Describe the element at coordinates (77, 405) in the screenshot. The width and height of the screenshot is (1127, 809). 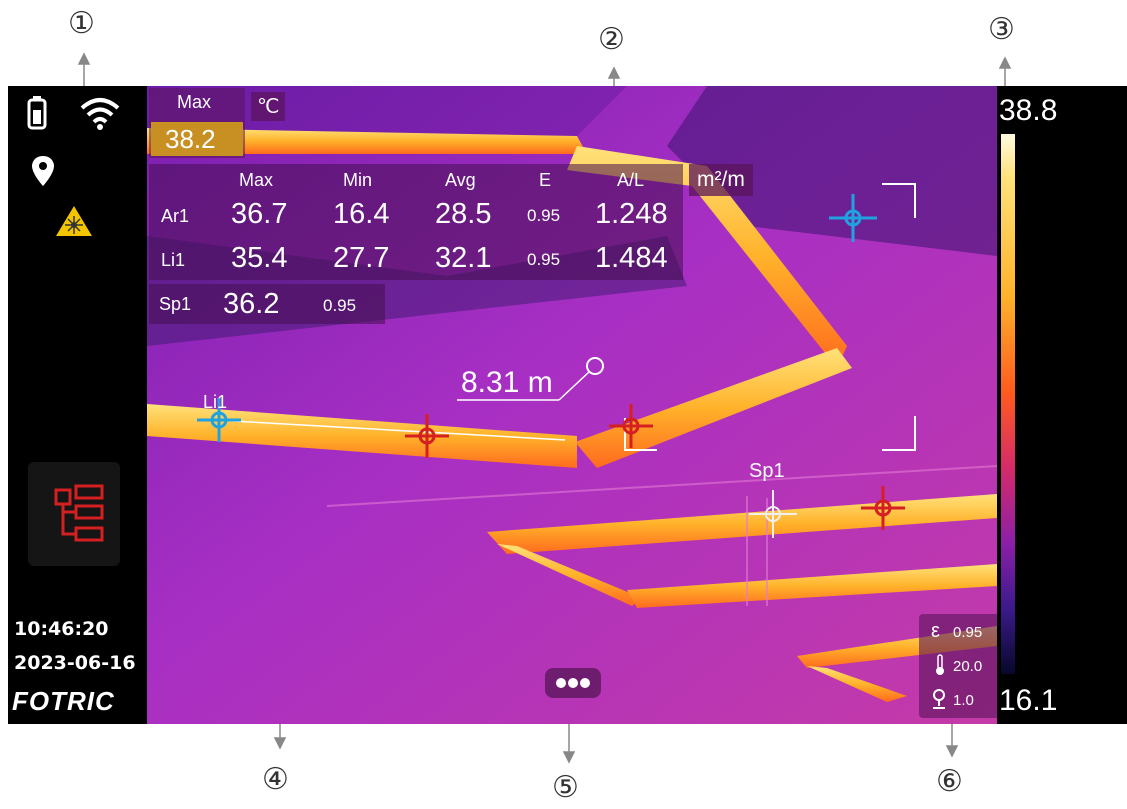
I see `left-sidebar: 10:46:20 2023-06-16 FOTRIC` at that location.